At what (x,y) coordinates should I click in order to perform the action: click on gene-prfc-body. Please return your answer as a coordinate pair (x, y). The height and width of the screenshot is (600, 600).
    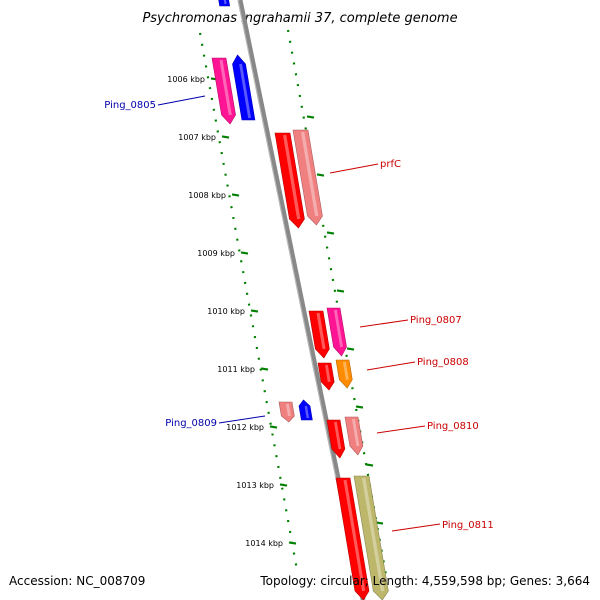
    Looking at the image, I should click on (307, 177).